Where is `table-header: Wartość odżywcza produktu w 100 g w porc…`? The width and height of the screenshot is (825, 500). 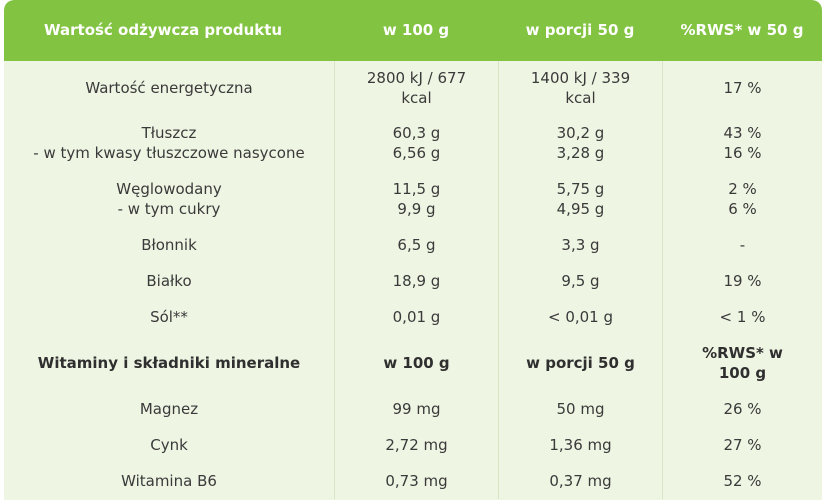
table-header: Wartość odżywcza produktu w 100 g w porc… is located at coordinates (413, 30).